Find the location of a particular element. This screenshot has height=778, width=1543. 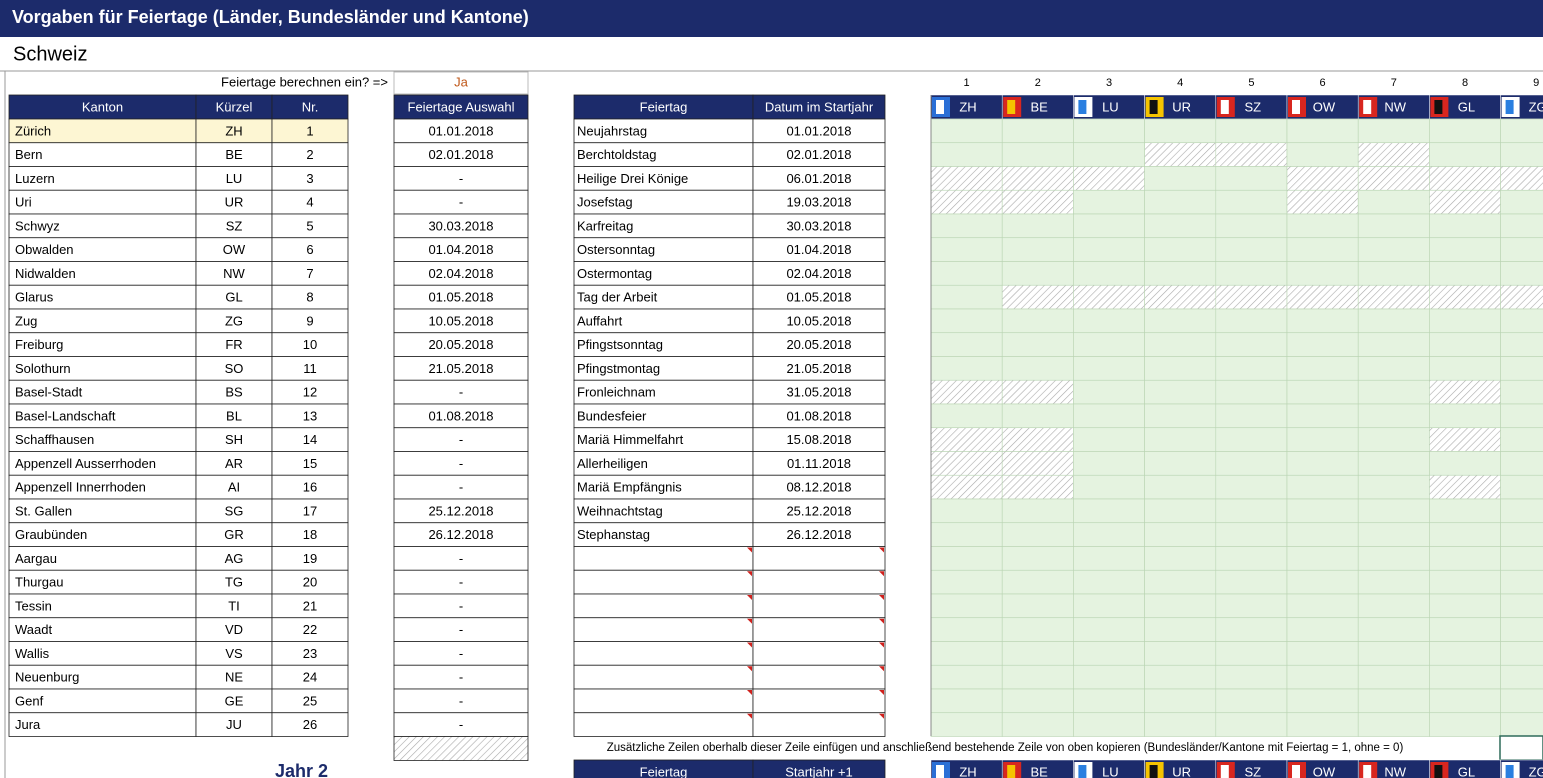

canton-number: 15 is located at coordinates (310, 463).